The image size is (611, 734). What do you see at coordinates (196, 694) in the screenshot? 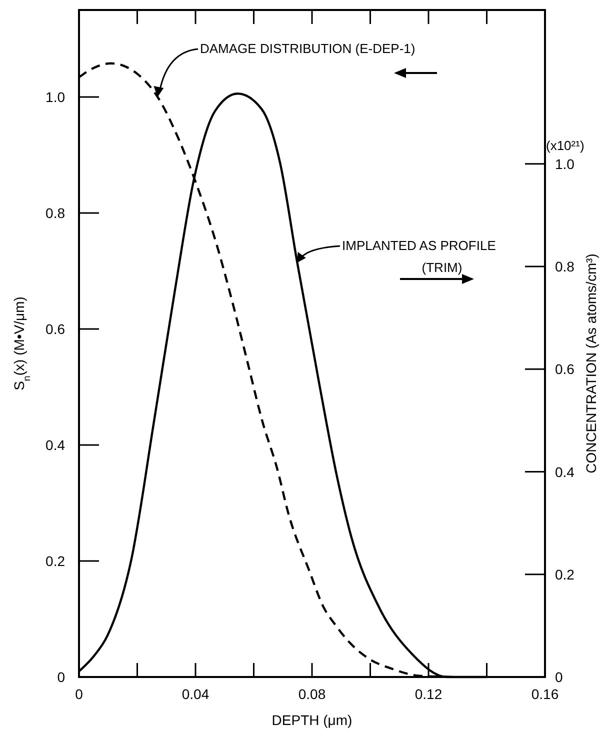
I see `x-tick-label: 0.04` at bounding box center [196, 694].